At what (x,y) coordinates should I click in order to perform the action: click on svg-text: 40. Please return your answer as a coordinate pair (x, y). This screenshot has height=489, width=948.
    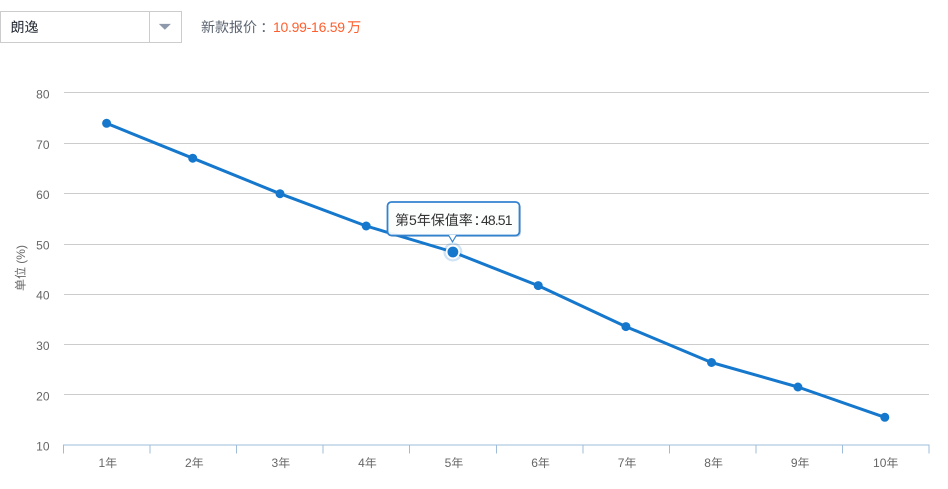
    Looking at the image, I should click on (43, 296).